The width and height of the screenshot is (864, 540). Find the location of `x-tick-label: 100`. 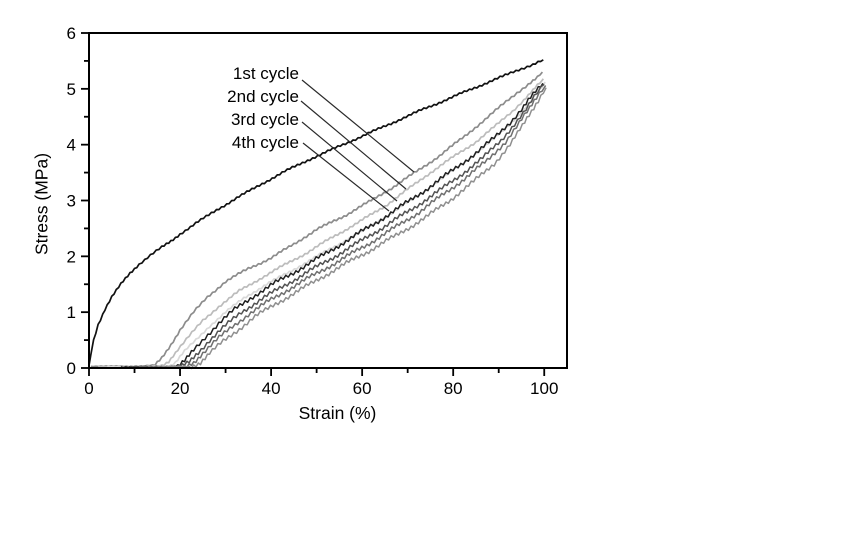

x-tick-label: 100 is located at coordinates (544, 388).